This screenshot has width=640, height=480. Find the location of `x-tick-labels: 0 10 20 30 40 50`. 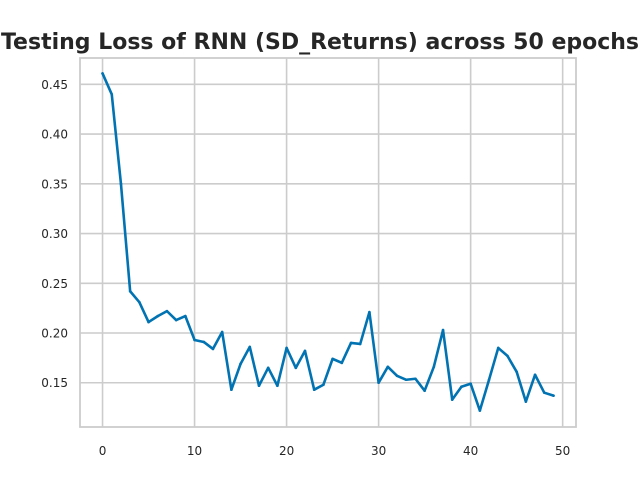

x-tick-labels: 0 10 20 30 40 50 is located at coordinates (335, 451).